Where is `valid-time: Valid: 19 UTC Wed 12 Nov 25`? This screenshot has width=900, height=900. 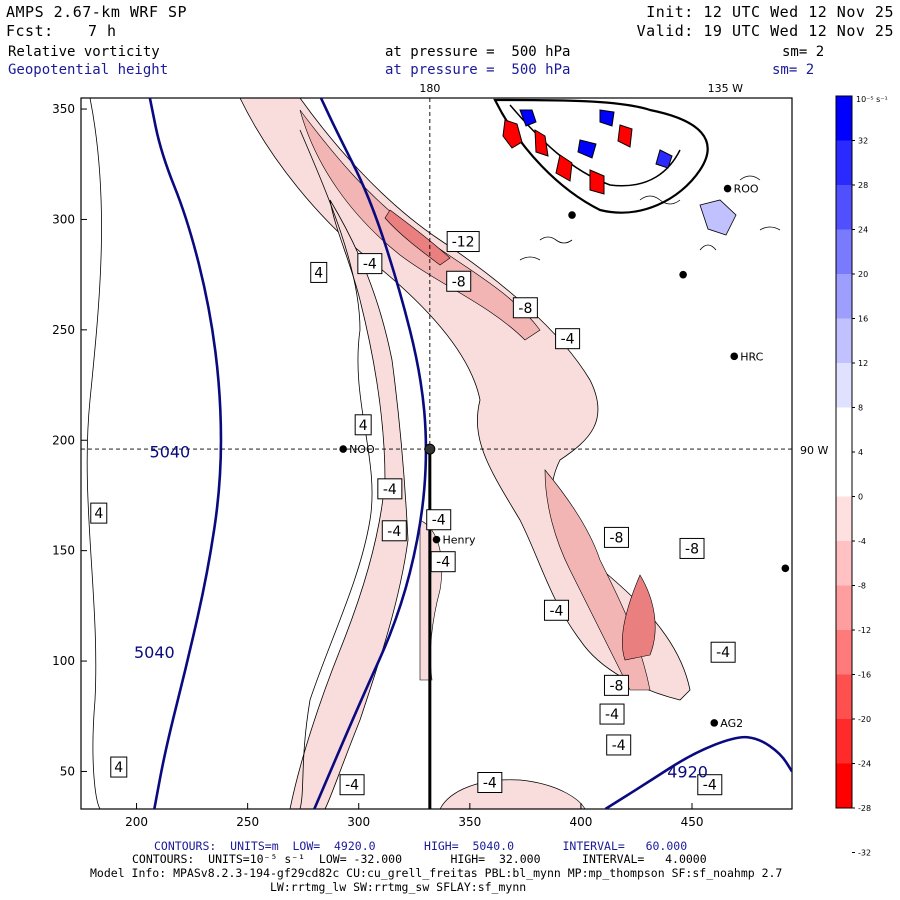 valid-time: Valid: 19 UTC Wed 12 Nov 25 is located at coordinates (765, 31).